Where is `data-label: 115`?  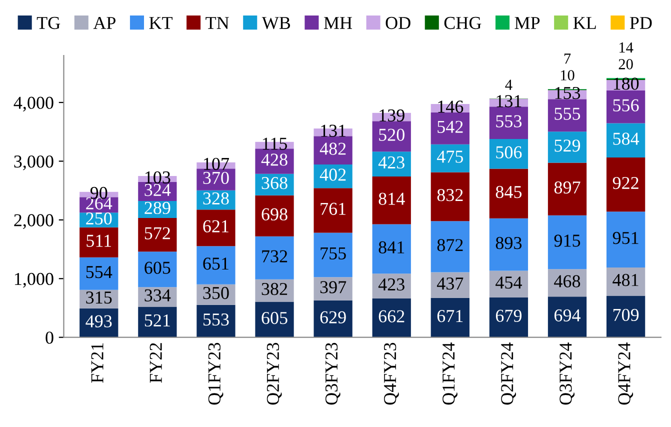 data-label: 115 is located at coordinates (275, 144).